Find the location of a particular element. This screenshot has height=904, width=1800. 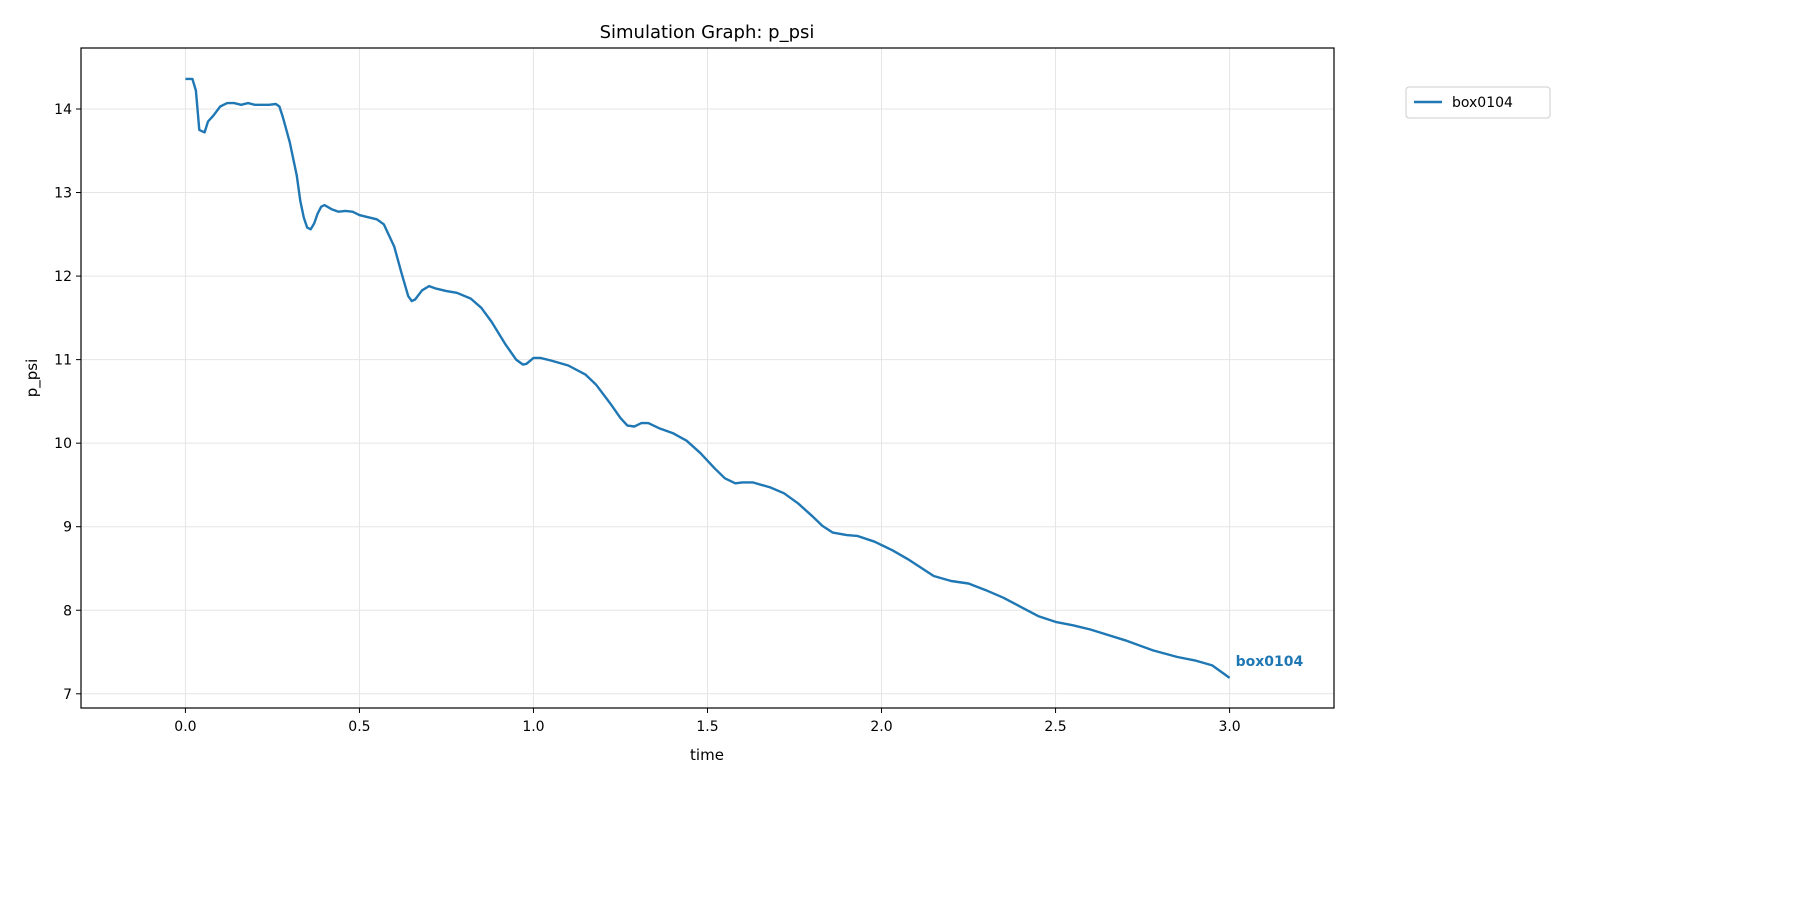

y-tick-label: 14 is located at coordinates (63, 110).